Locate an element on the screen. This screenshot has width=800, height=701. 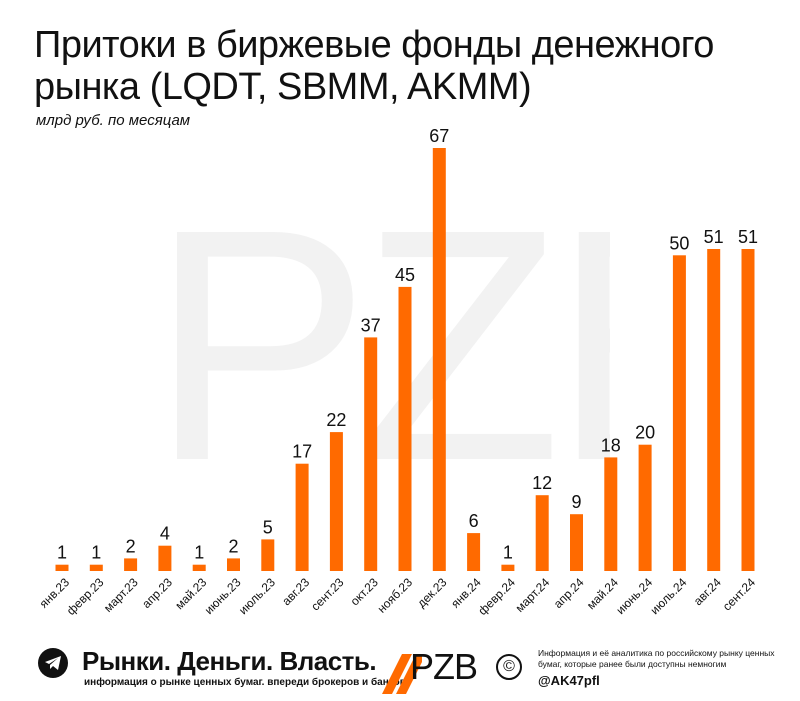
bar-июль.23 is located at coordinates (268, 555).